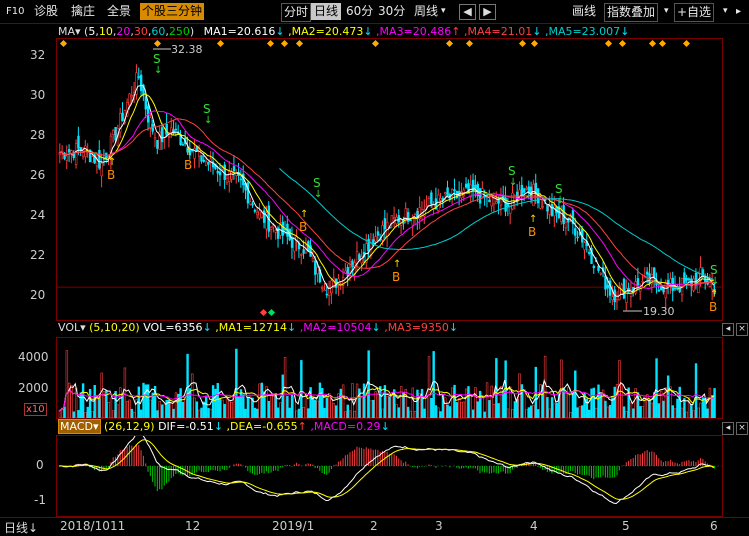 Image resolution: width=749 pixels, height=536 pixels. Describe the element at coordinates (72, 327) in the screenshot. I see `vol-indicator-selector: VOL▾` at that location.